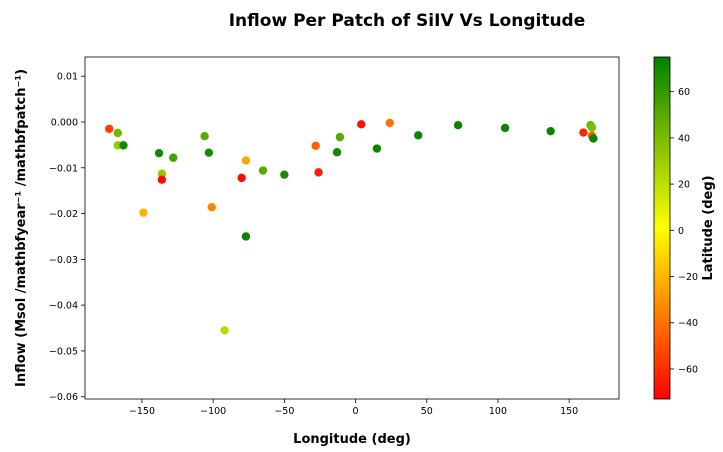 This screenshot has width=723, height=452. Describe the element at coordinates (708, 227) in the screenshot. I see `colorbar-label: Latitude (deg)` at that location.